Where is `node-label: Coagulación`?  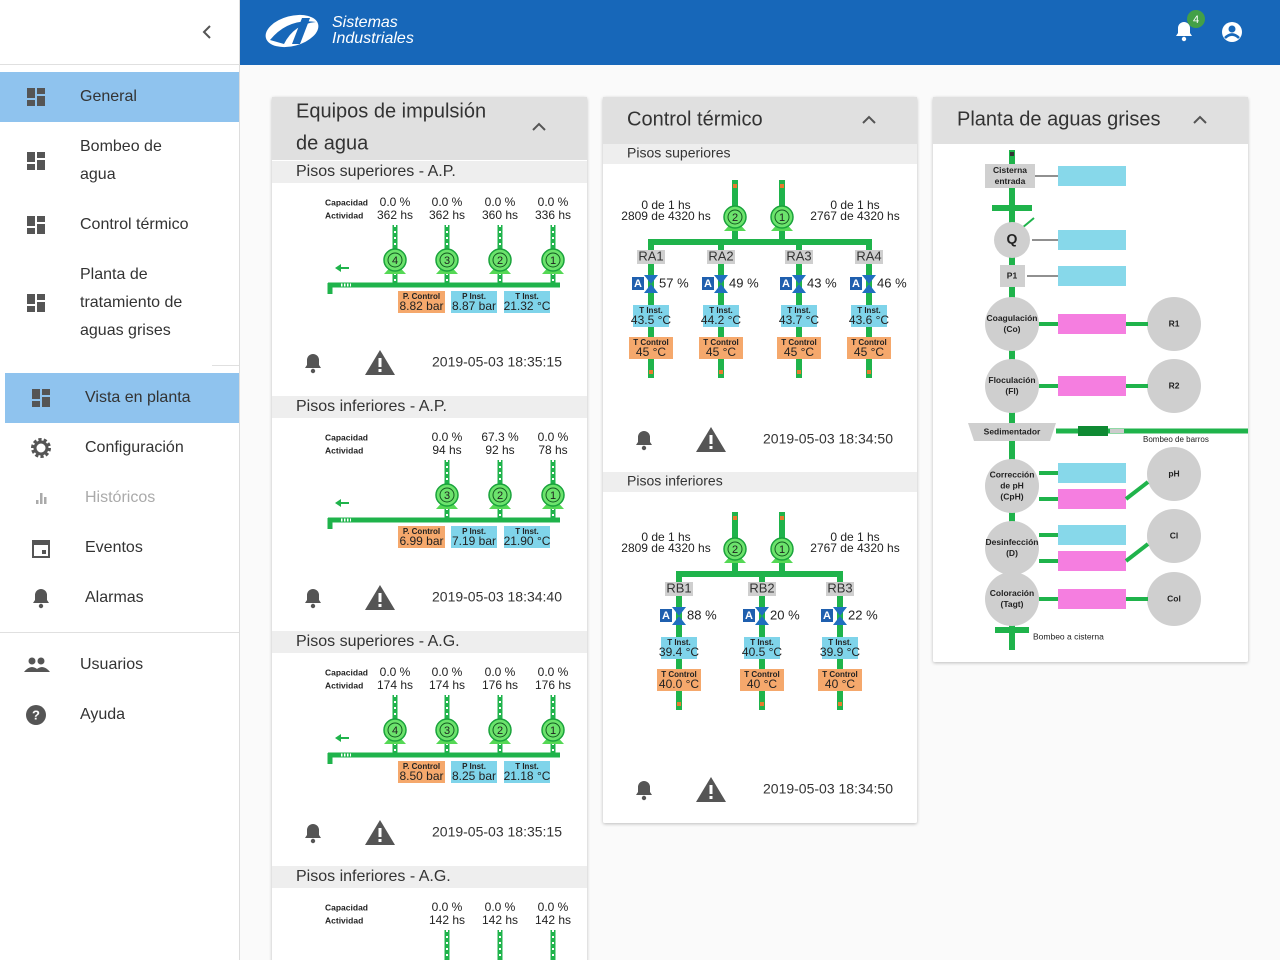
node-label: Coagulación is located at coordinates (1011, 318).